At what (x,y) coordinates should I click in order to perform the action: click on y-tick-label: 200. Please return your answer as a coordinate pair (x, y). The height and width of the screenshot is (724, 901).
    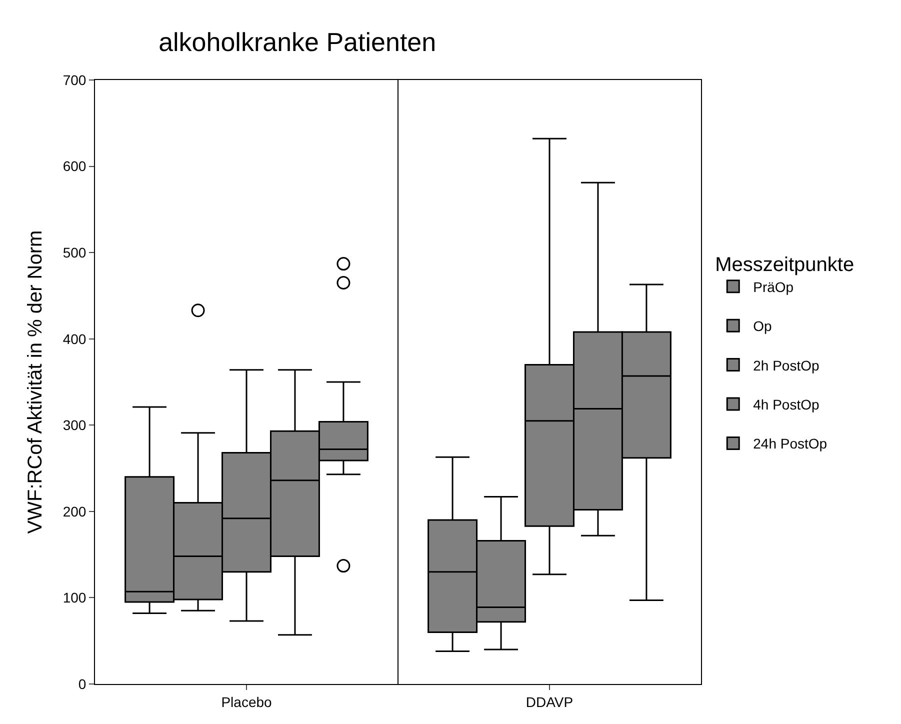
    Looking at the image, I should click on (74, 511).